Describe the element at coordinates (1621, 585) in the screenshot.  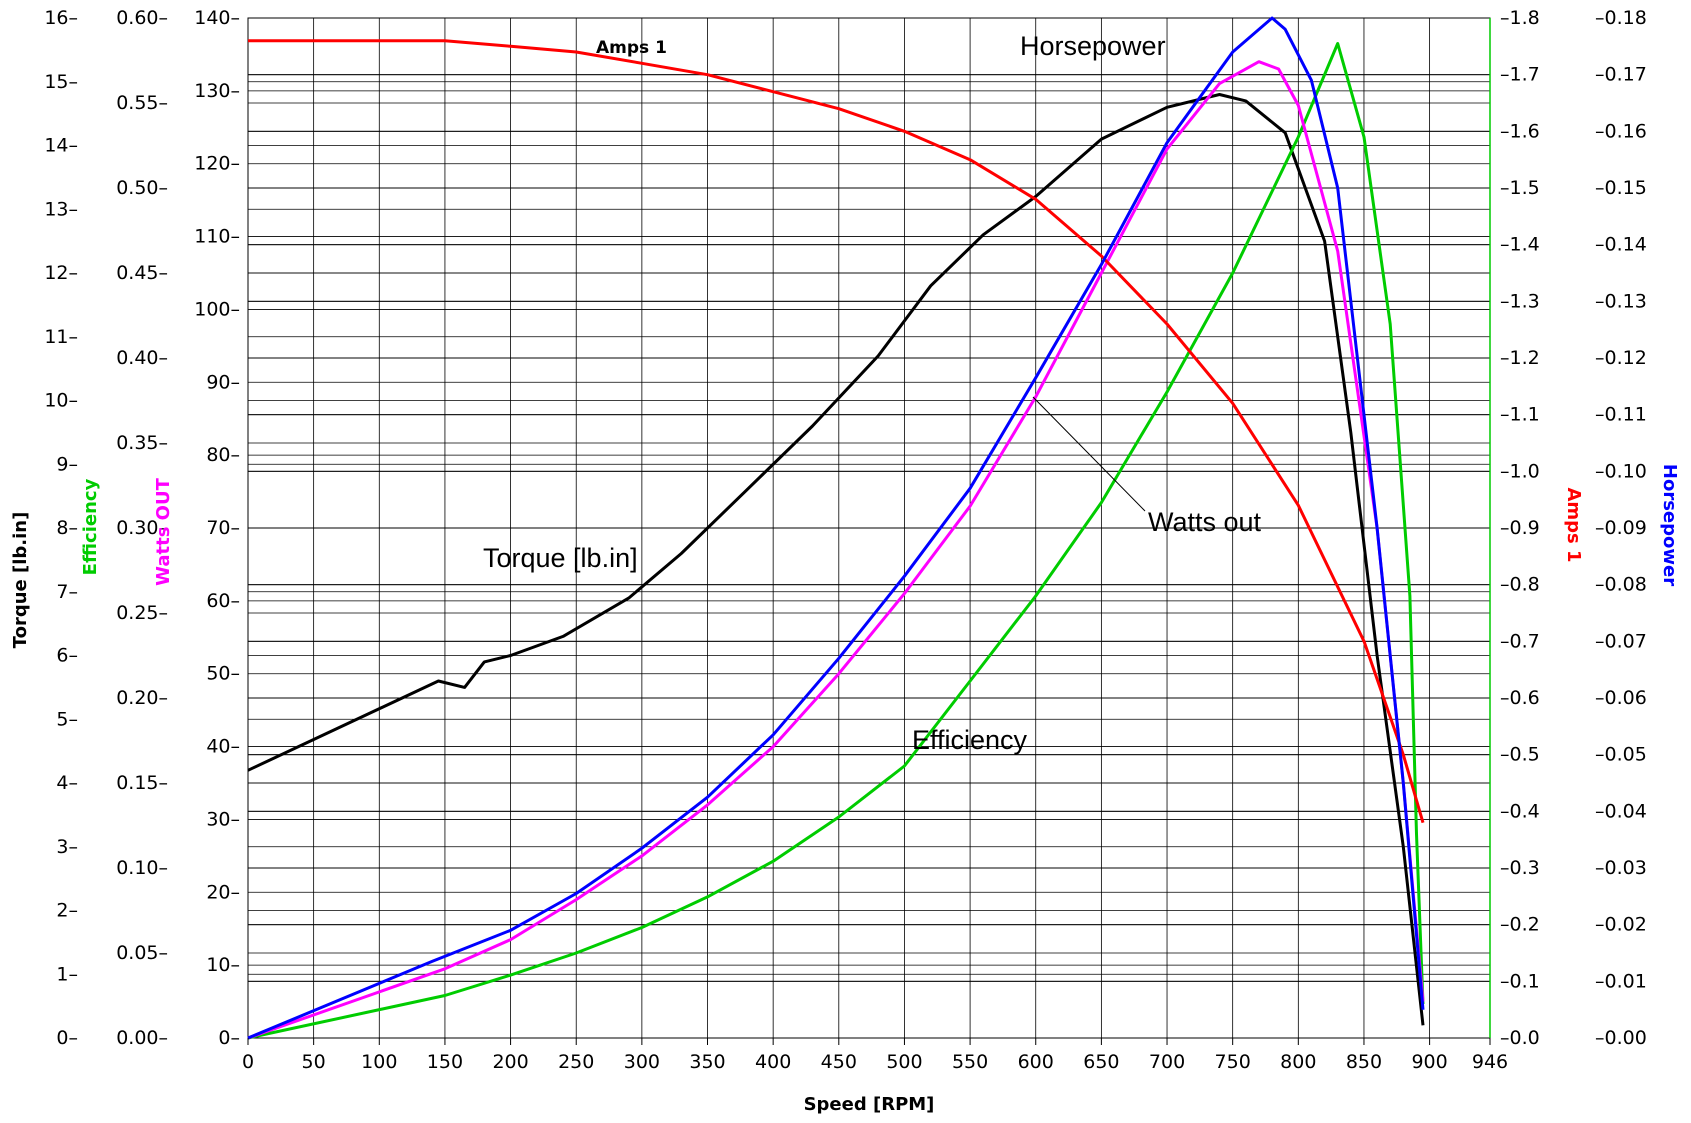
I see `y-tick-label-hp: –0.08` at that location.